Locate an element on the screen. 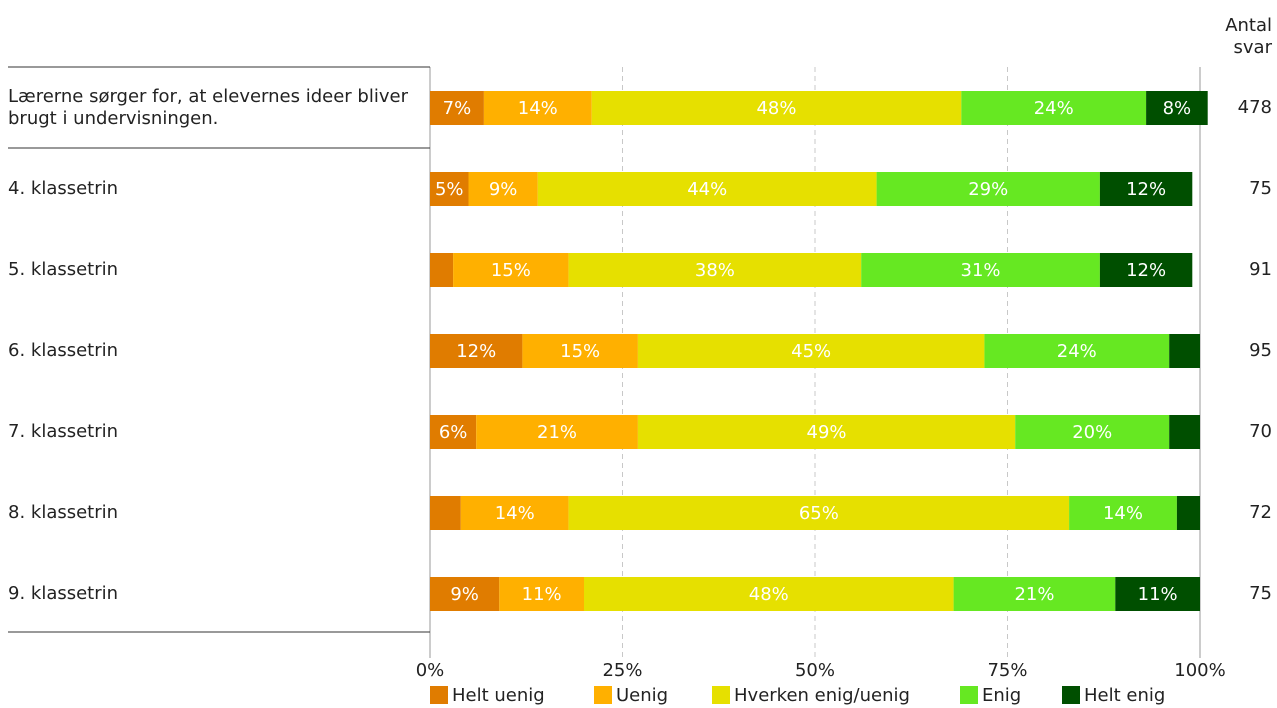 The width and height of the screenshot is (1277, 708). value-label: 45% is located at coordinates (811, 351).